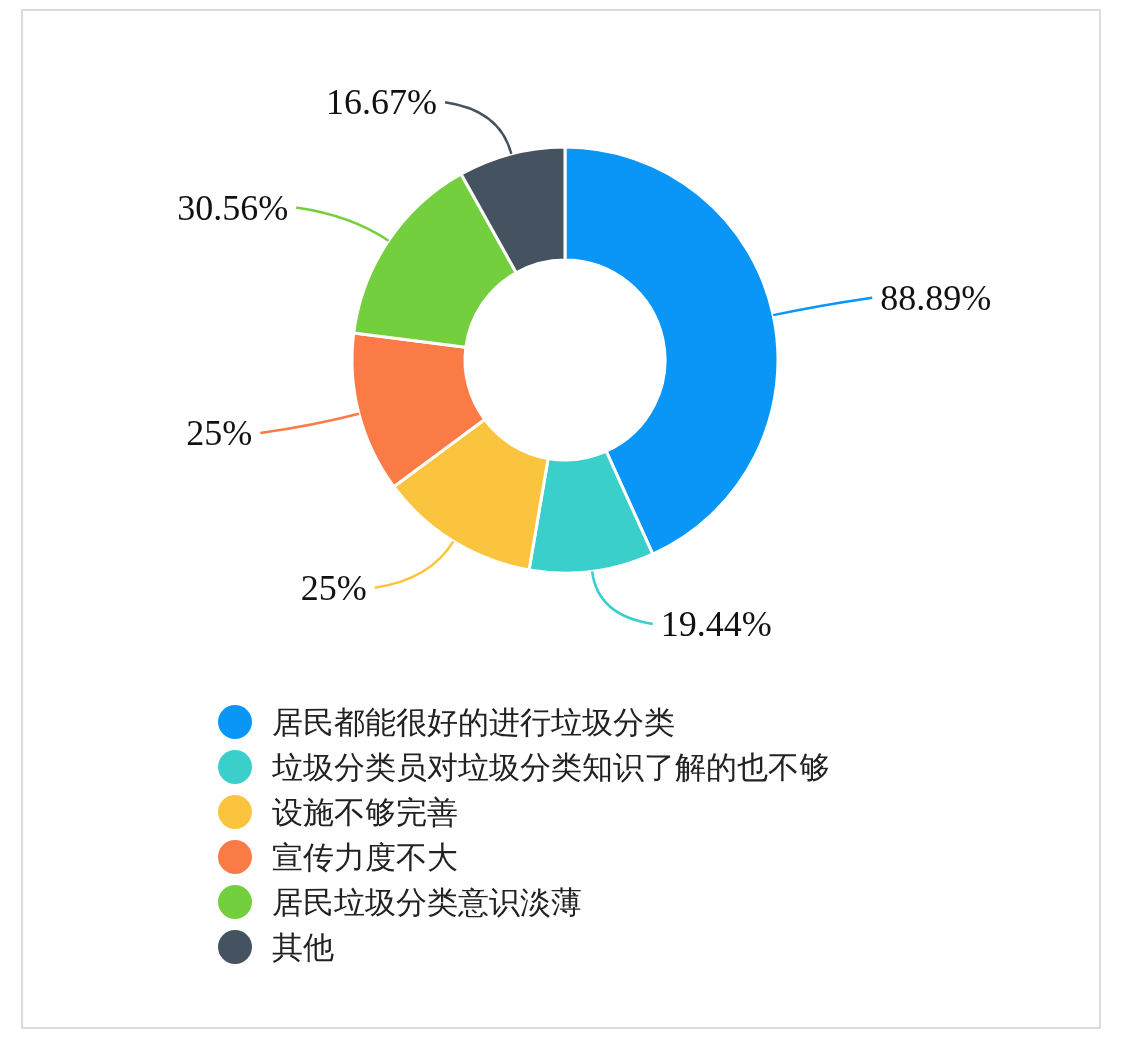 The width and height of the screenshot is (1125, 1048). Describe the element at coordinates (550, 767) in the screenshot. I see `legend-label: 垃圾分类员对垃圾分类知识了解的也不够` at that location.